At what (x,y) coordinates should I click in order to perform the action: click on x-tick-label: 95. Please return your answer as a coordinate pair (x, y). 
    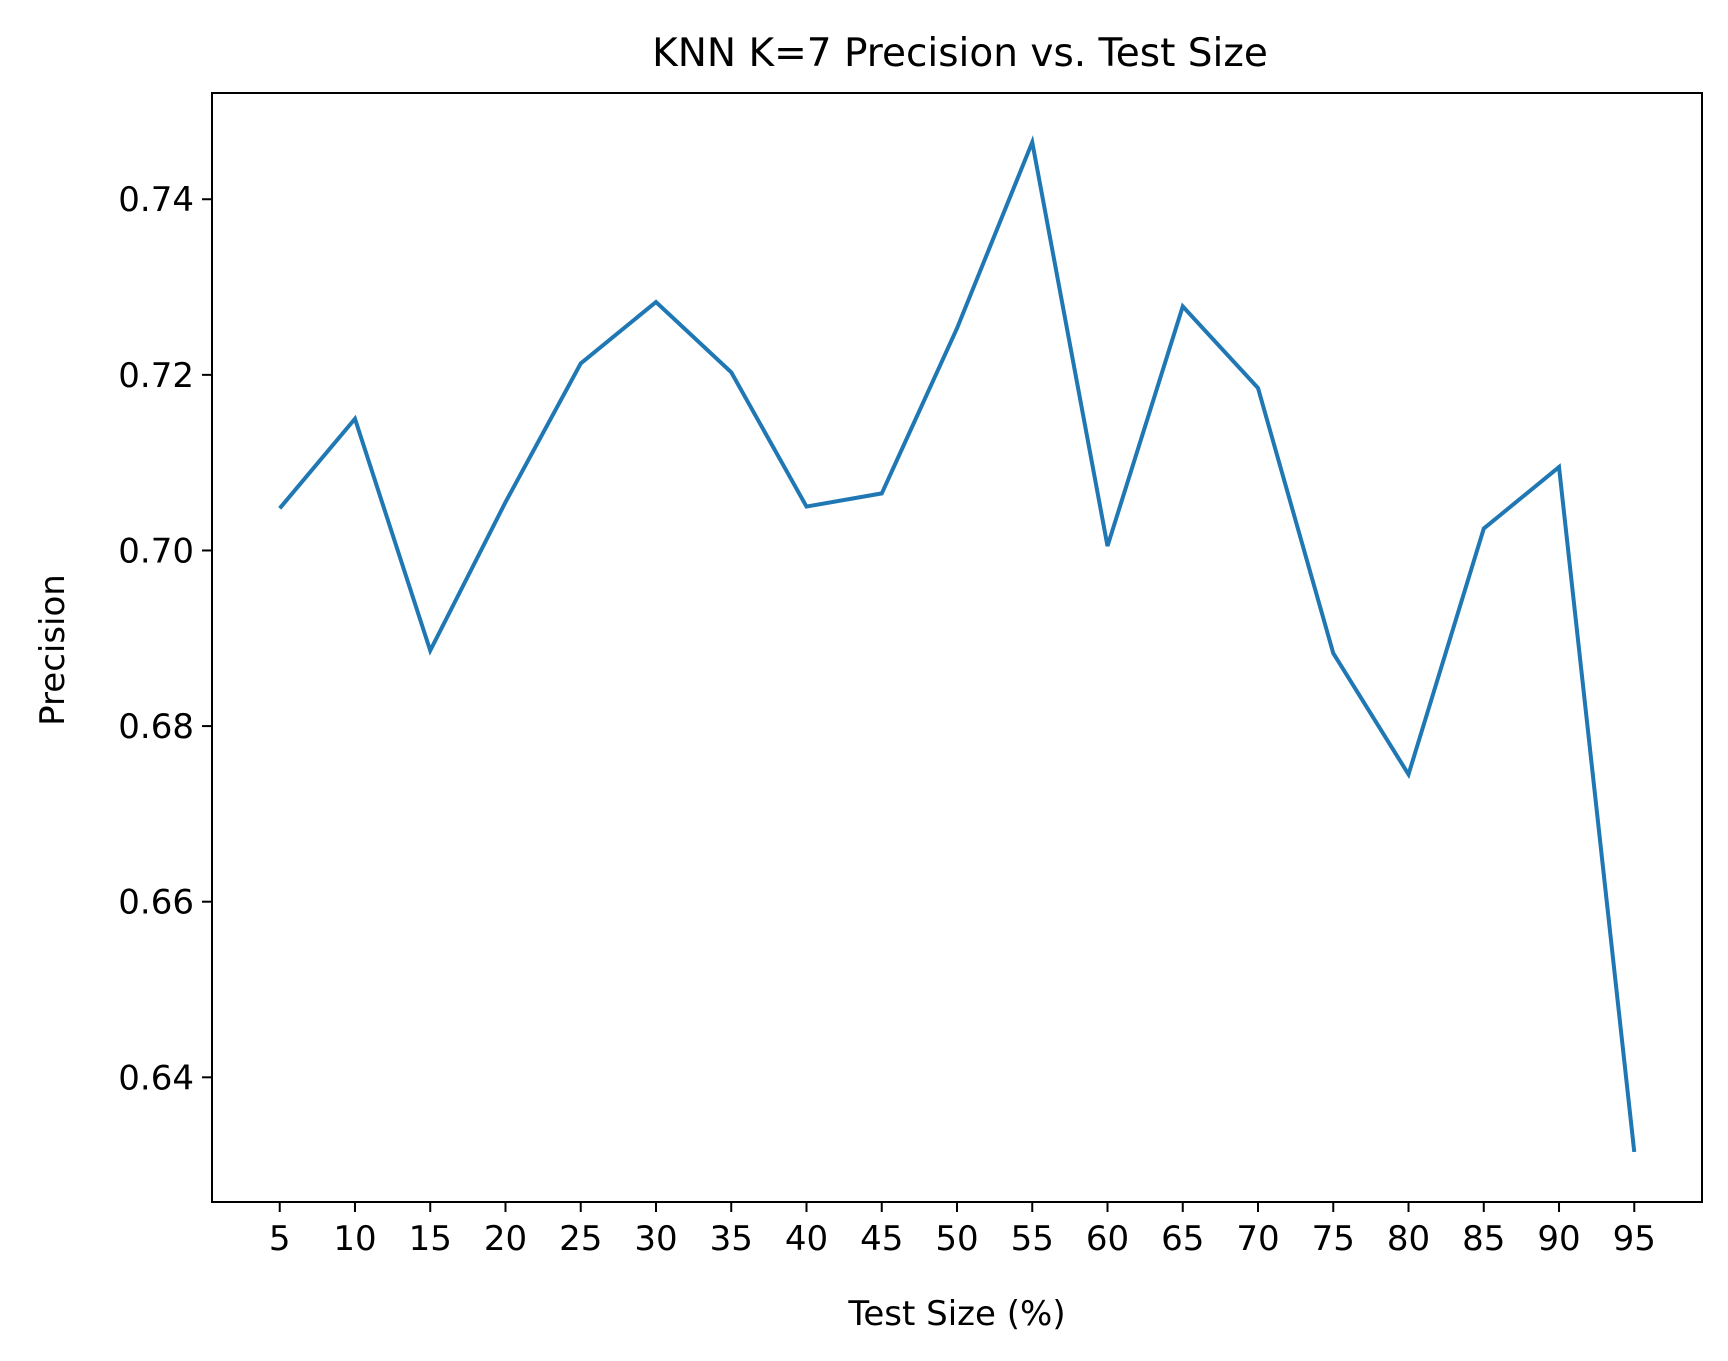
    Looking at the image, I should click on (1634, 1239).